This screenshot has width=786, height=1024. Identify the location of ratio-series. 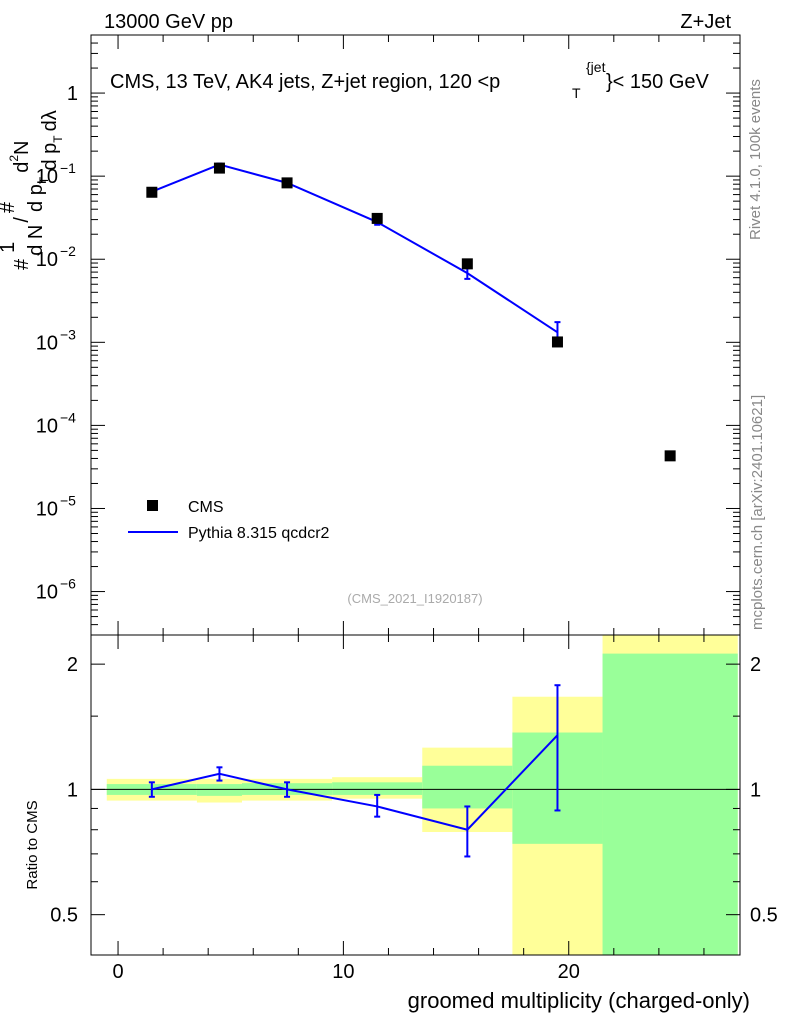
(354, 771).